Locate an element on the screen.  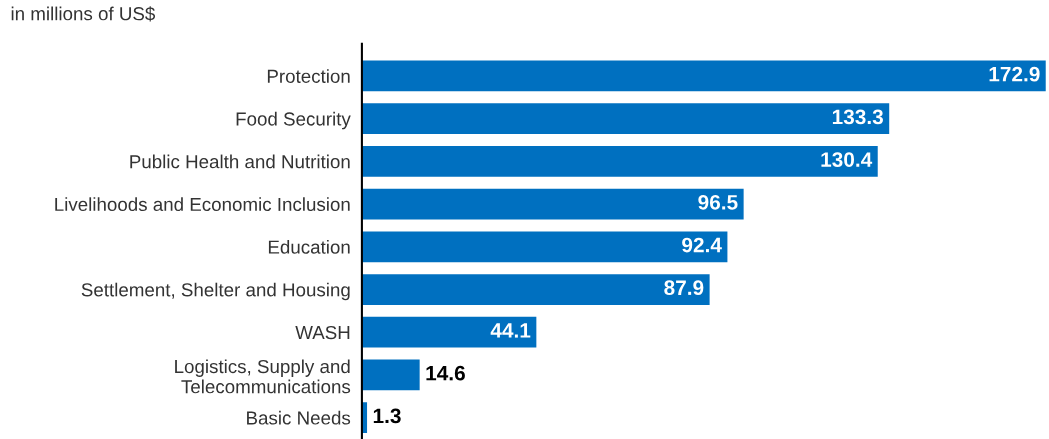
y-tick-label: Settlement, Shelter and Housing is located at coordinates (215, 291).